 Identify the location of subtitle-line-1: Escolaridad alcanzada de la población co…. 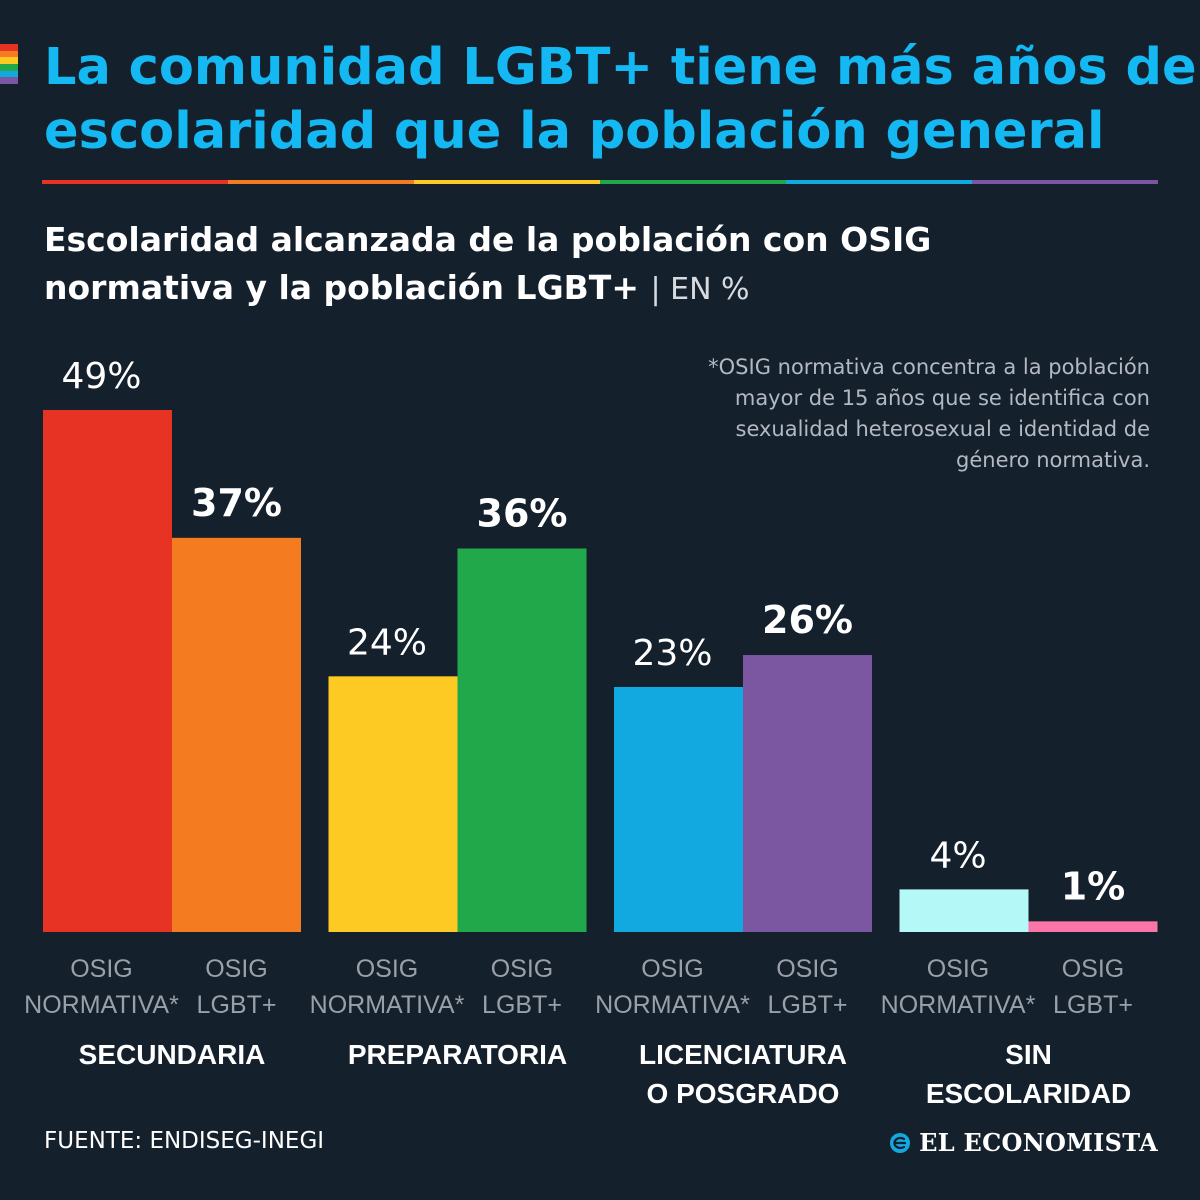
(488, 239).